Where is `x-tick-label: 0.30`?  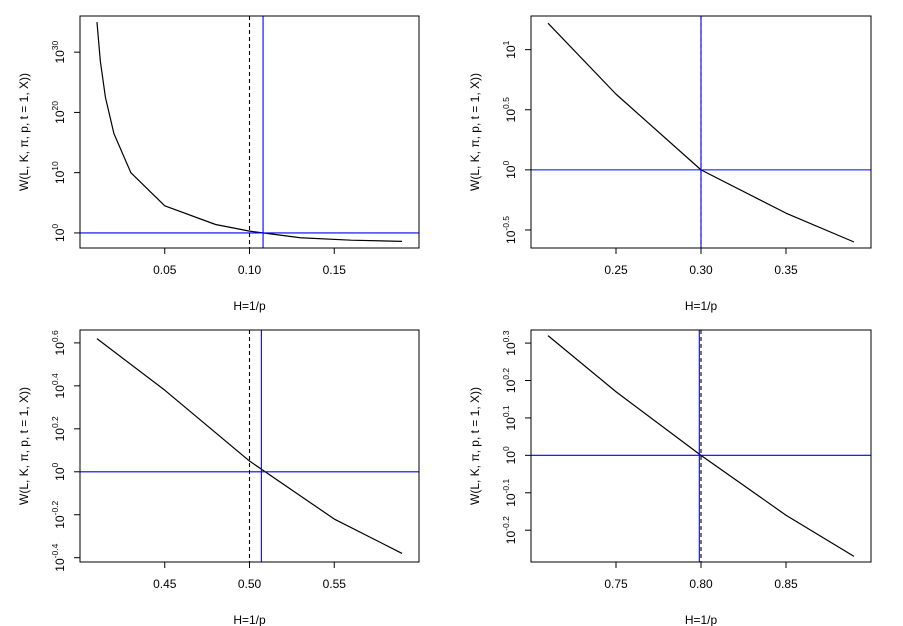
x-tick-label: 0.30 is located at coordinates (701, 270).